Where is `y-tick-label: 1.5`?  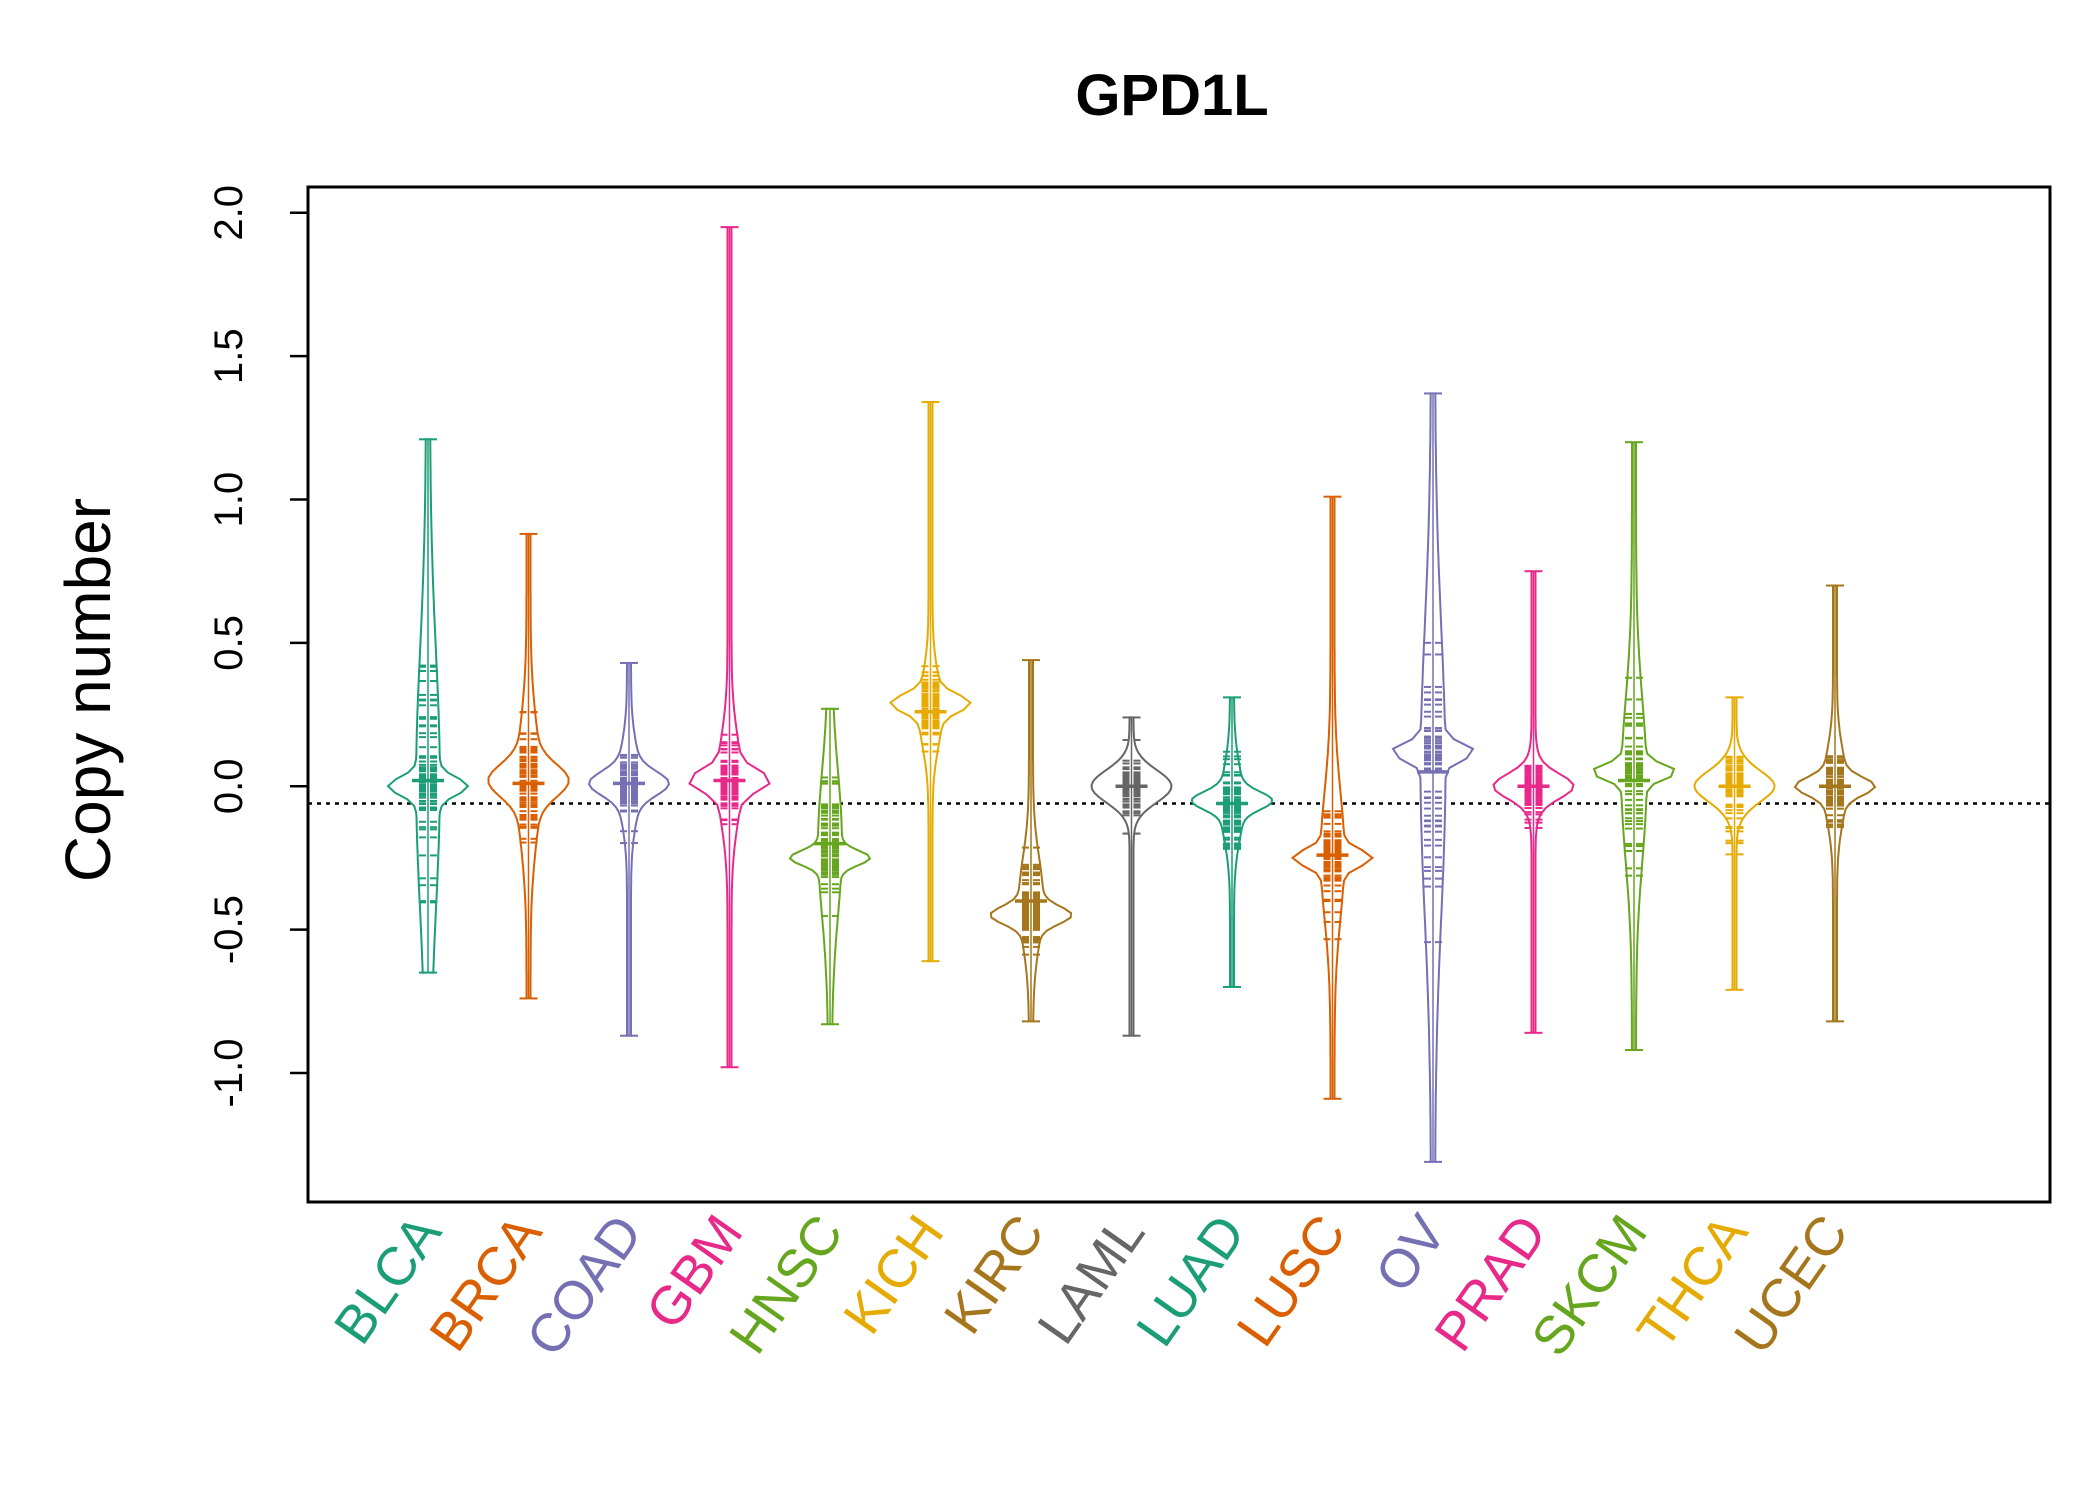 y-tick-label: 1.5 is located at coordinates (229, 356).